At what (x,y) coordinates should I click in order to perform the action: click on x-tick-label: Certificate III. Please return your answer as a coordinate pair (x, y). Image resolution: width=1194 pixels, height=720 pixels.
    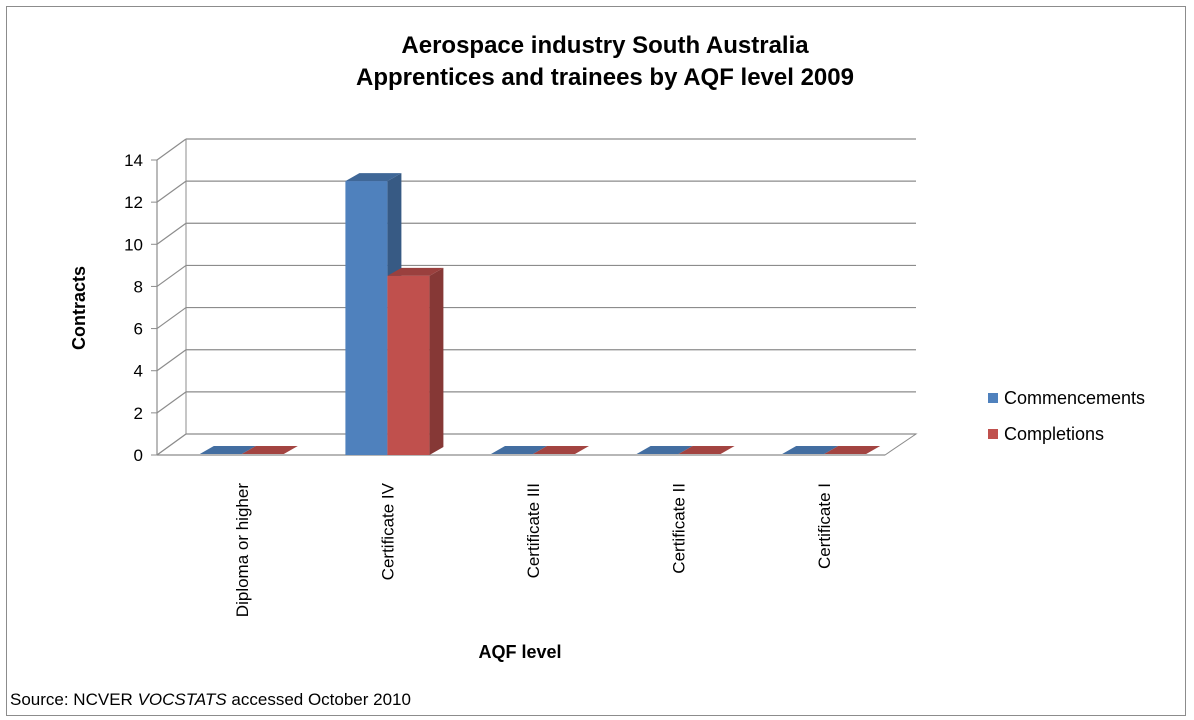
    Looking at the image, I should click on (533, 530).